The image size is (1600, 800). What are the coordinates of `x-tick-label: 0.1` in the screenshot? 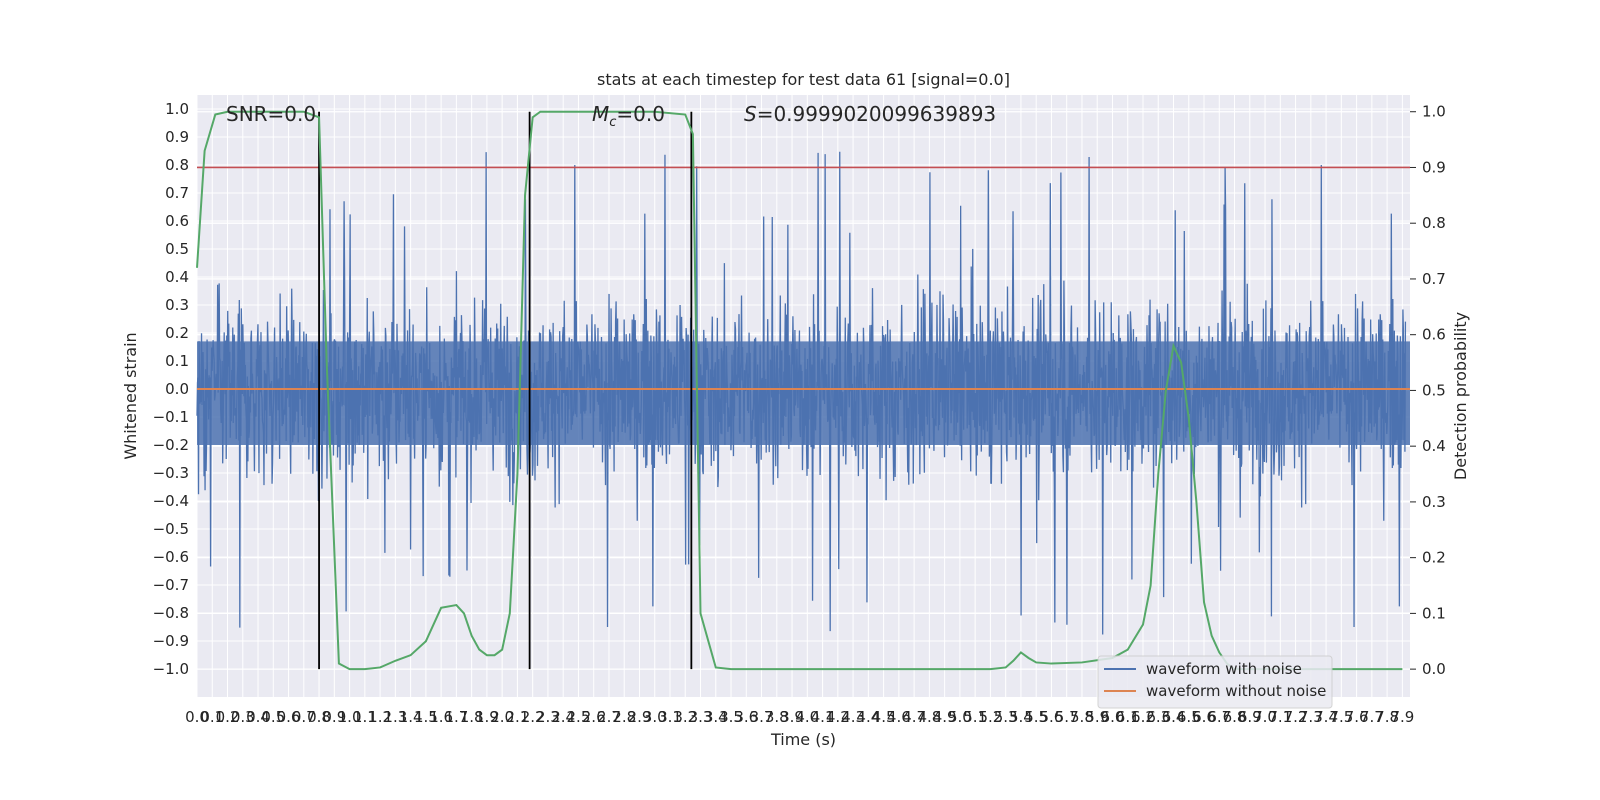 It's located at (212, 717).